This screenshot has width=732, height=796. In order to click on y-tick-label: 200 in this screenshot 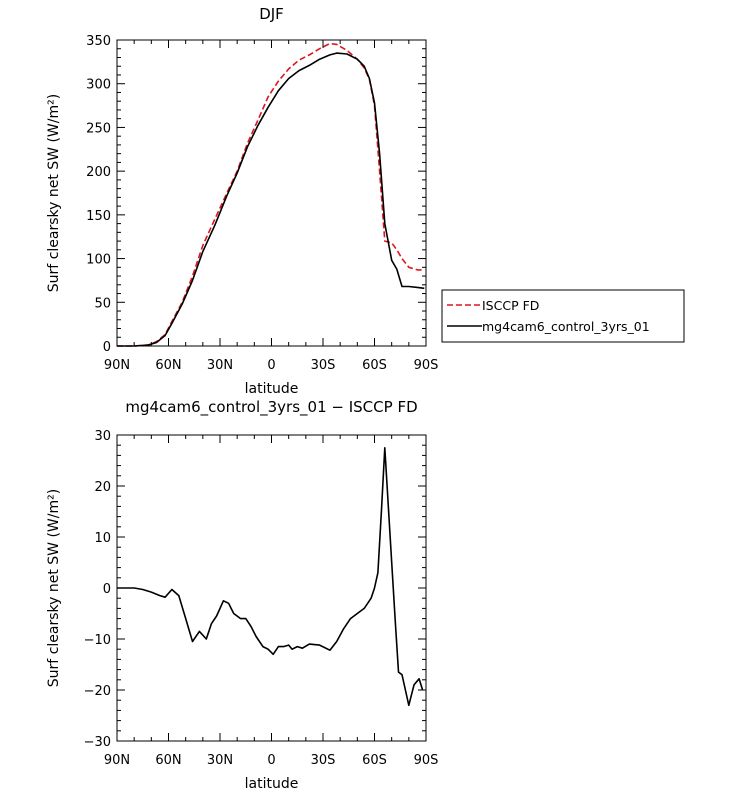, I will do `click(98, 172)`.